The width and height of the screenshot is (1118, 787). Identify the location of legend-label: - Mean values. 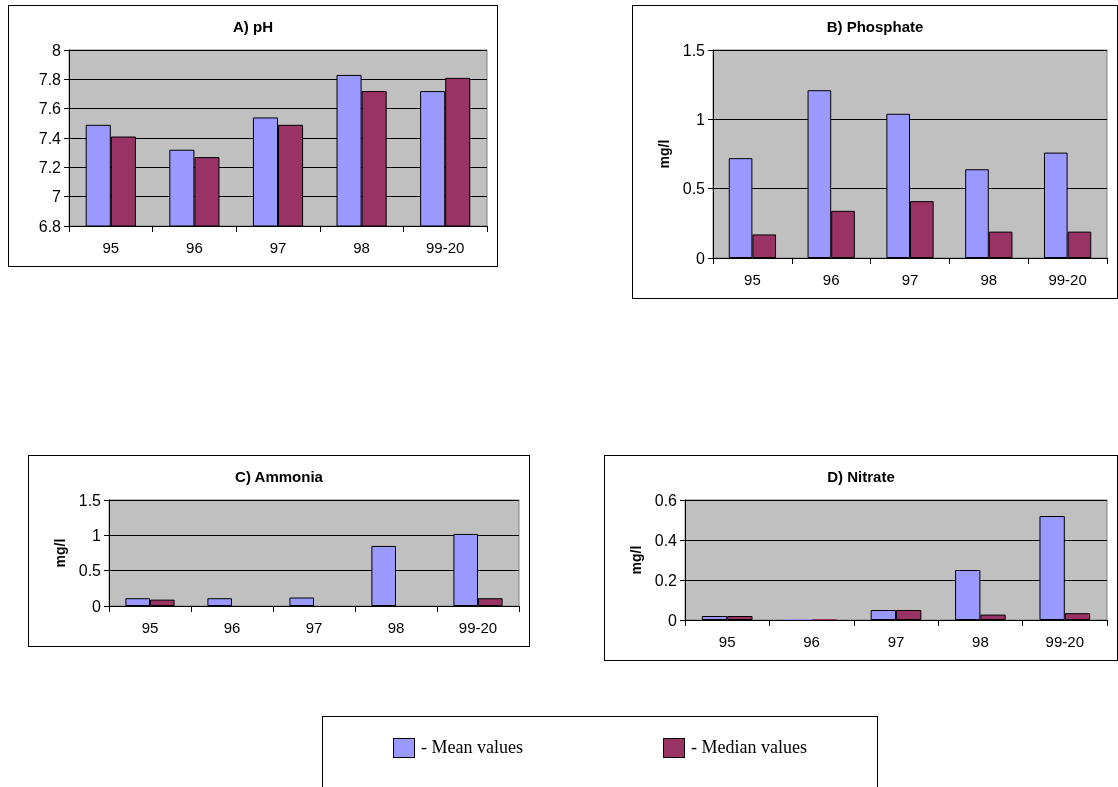
(472, 747).